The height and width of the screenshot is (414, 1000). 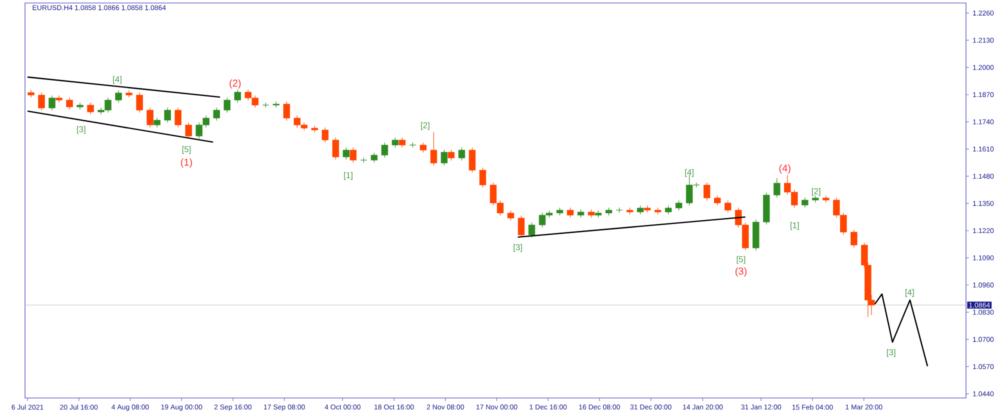 I want to click on annotation: (4), so click(x=784, y=169).